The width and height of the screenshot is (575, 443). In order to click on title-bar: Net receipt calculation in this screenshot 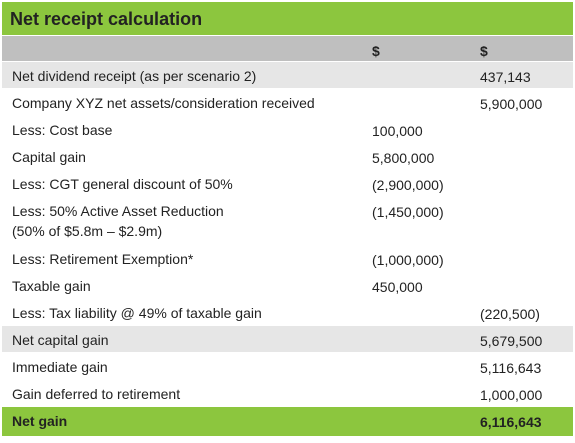, I will do `click(287, 19)`.